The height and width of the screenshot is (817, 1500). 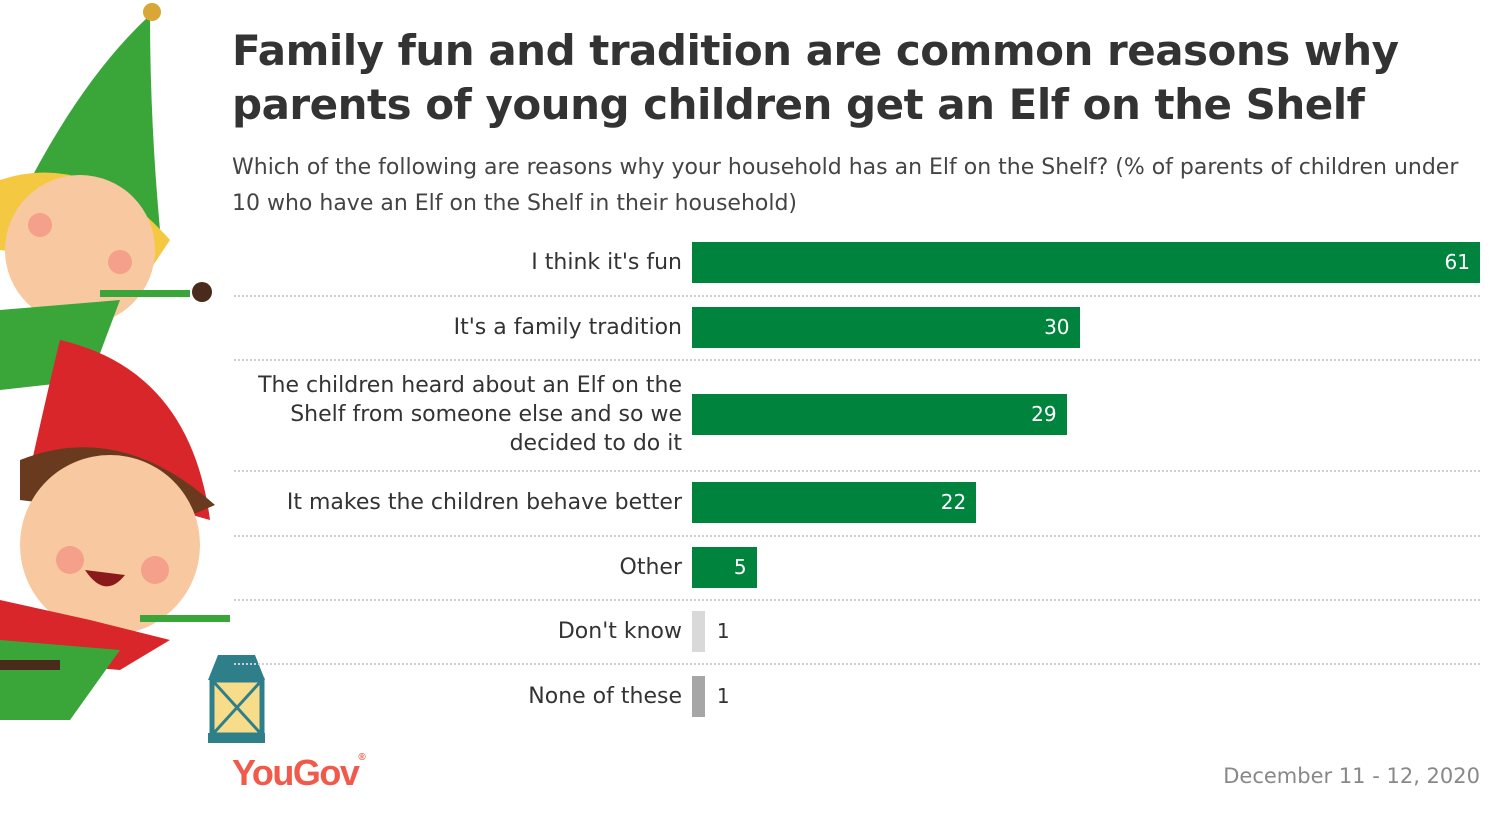 What do you see at coordinates (606, 262) in the screenshot?
I see `category-label: I think it's fun` at bounding box center [606, 262].